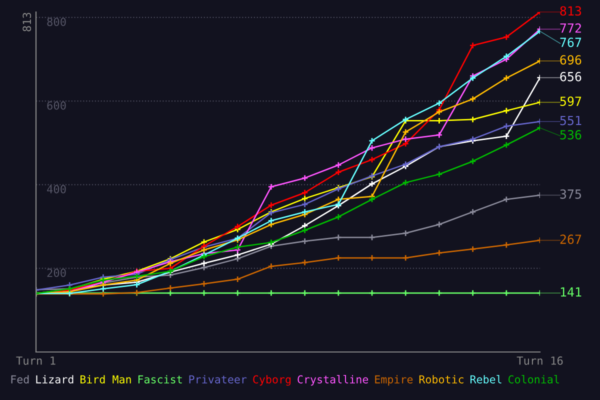 The height and width of the screenshot is (400, 600). What do you see at coordinates (571, 292) in the screenshot?
I see `data-label: 141` at bounding box center [571, 292].